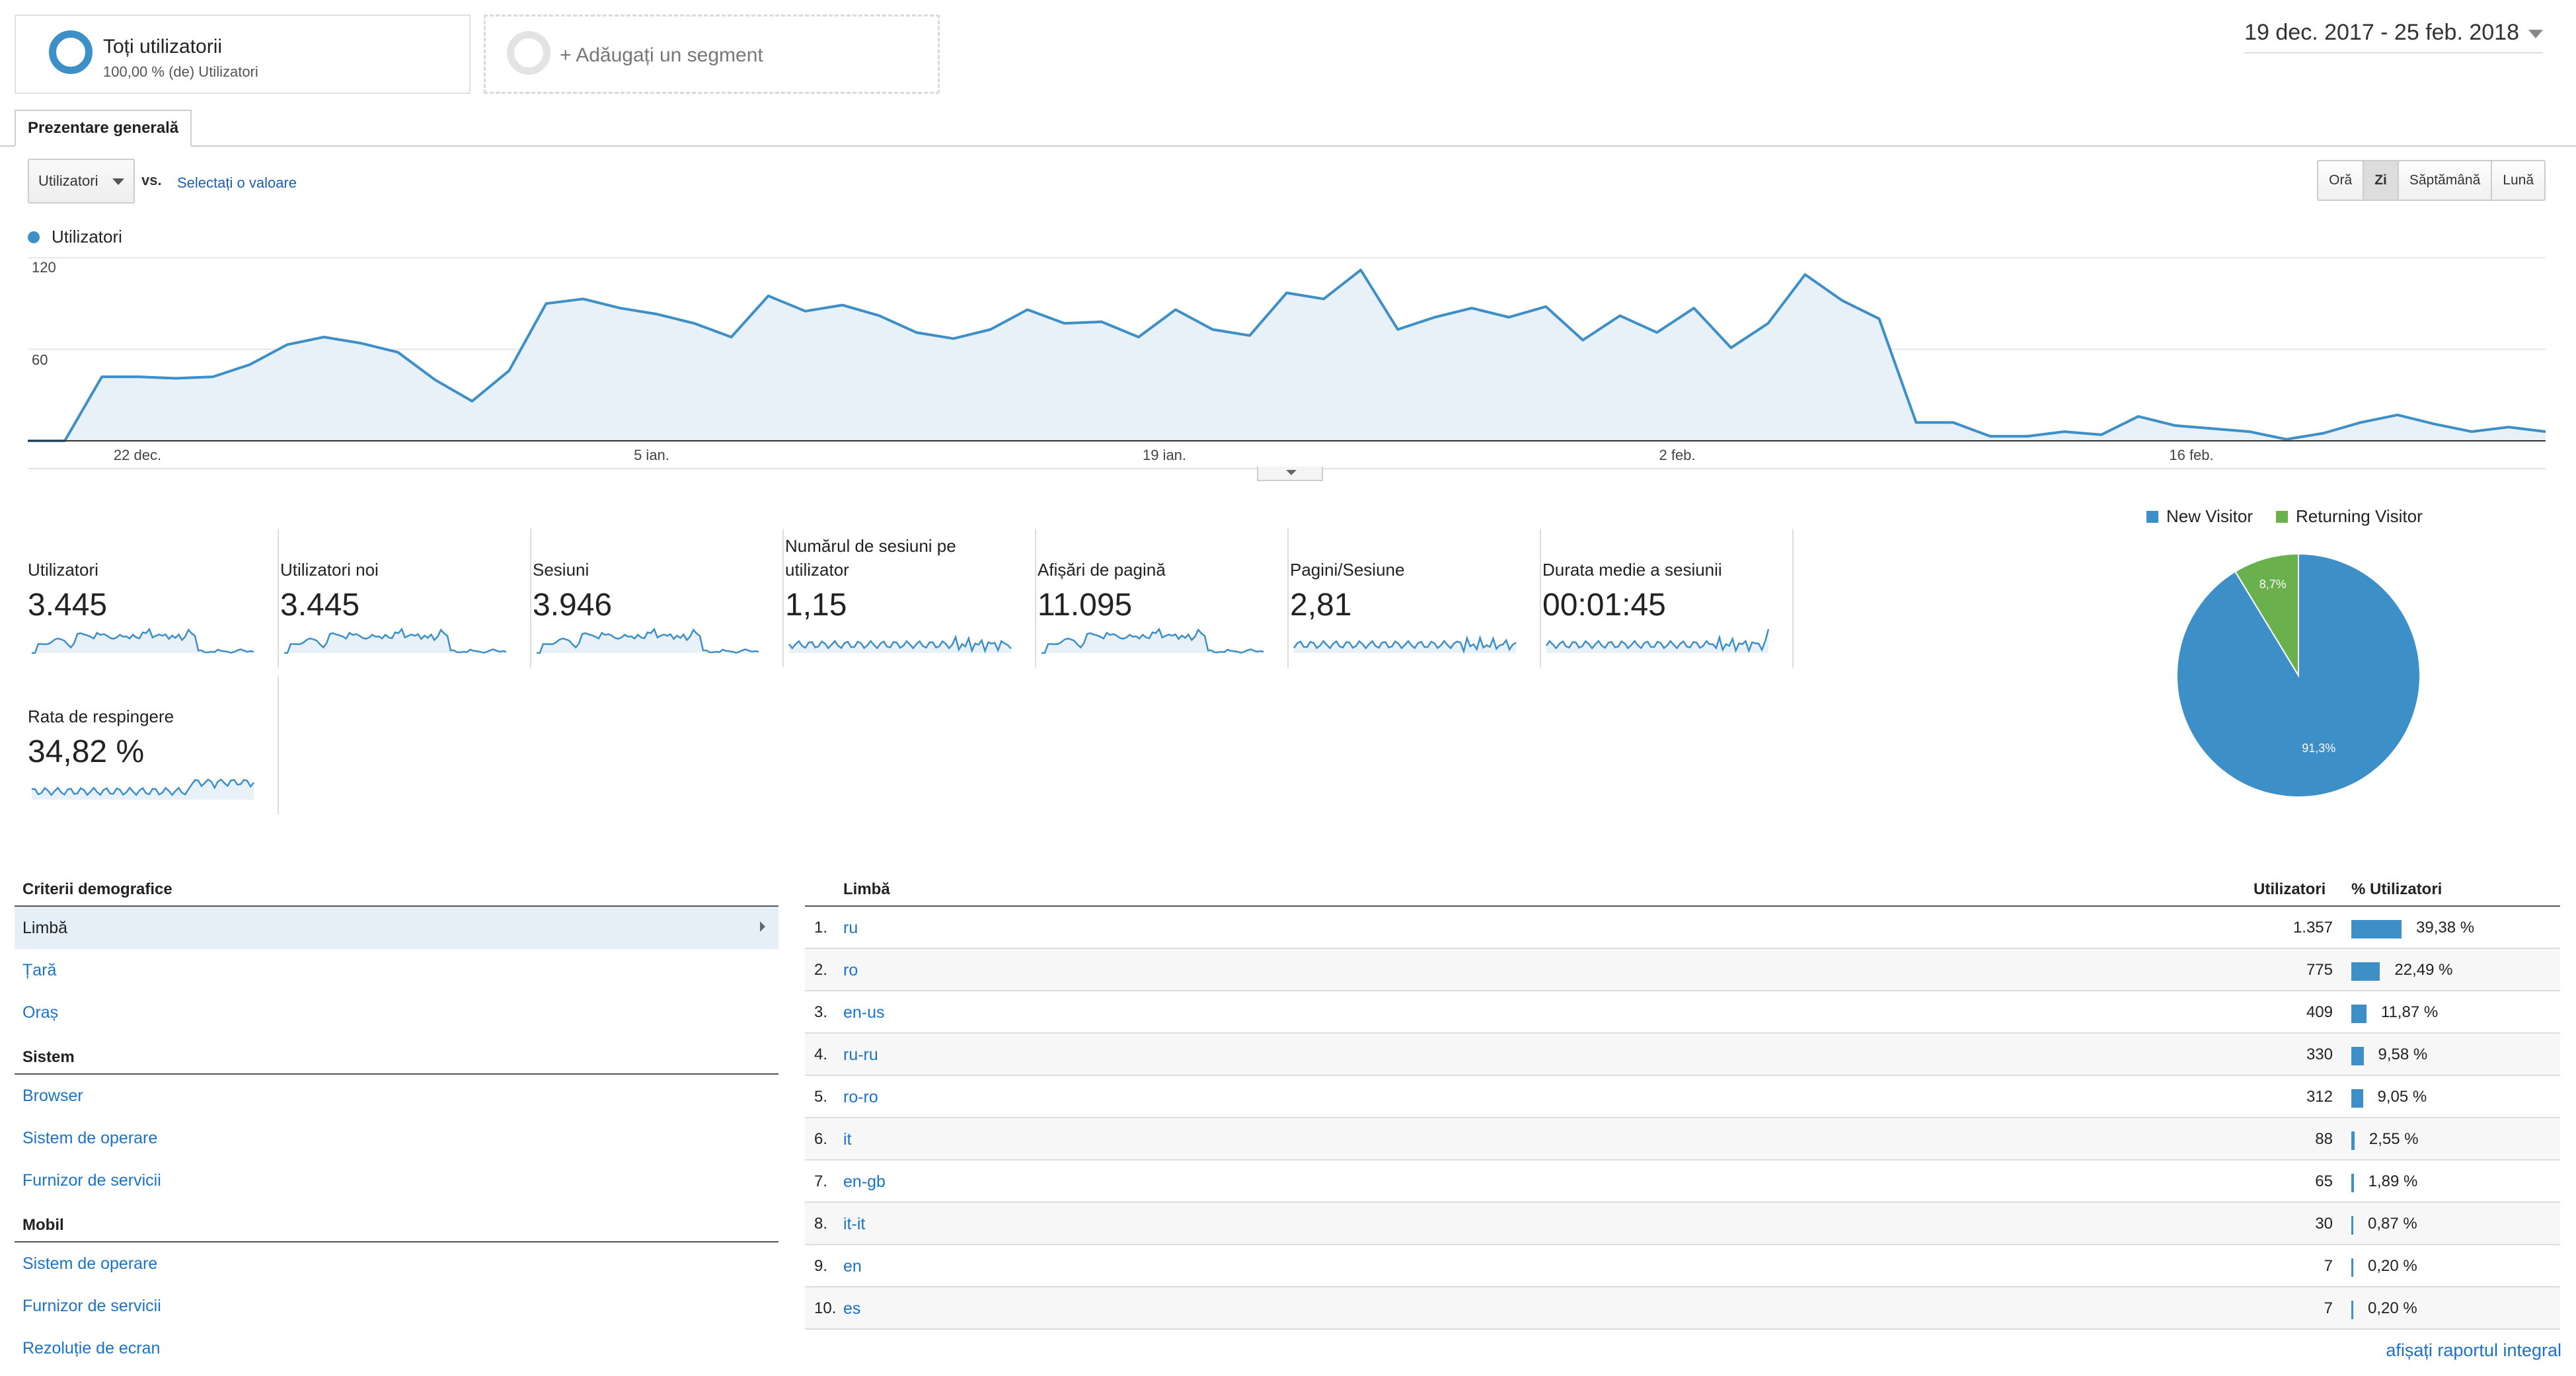 The width and height of the screenshot is (2576, 1376). Describe the element at coordinates (1164, 455) in the screenshot. I see `x-tick-label: 19 ian.` at that location.